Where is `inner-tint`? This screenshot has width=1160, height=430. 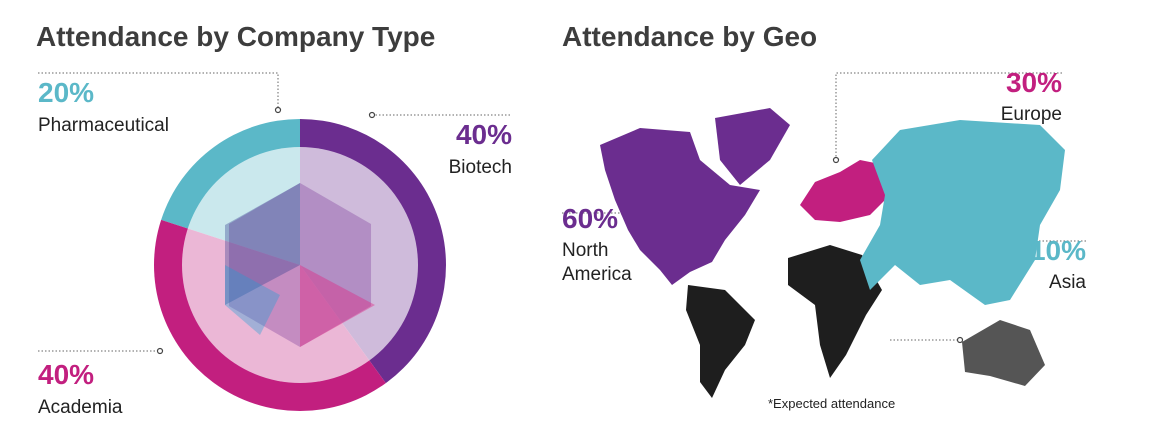 inner-tint is located at coordinates (300, 265).